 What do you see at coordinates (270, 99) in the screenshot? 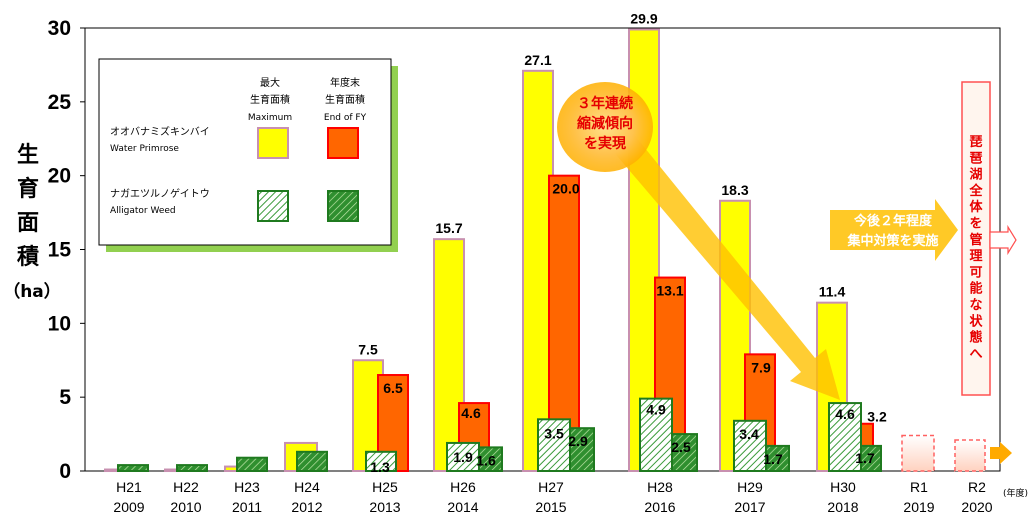
I see `legend-col1-header: 生育面積` at bounding box center [270, 99].